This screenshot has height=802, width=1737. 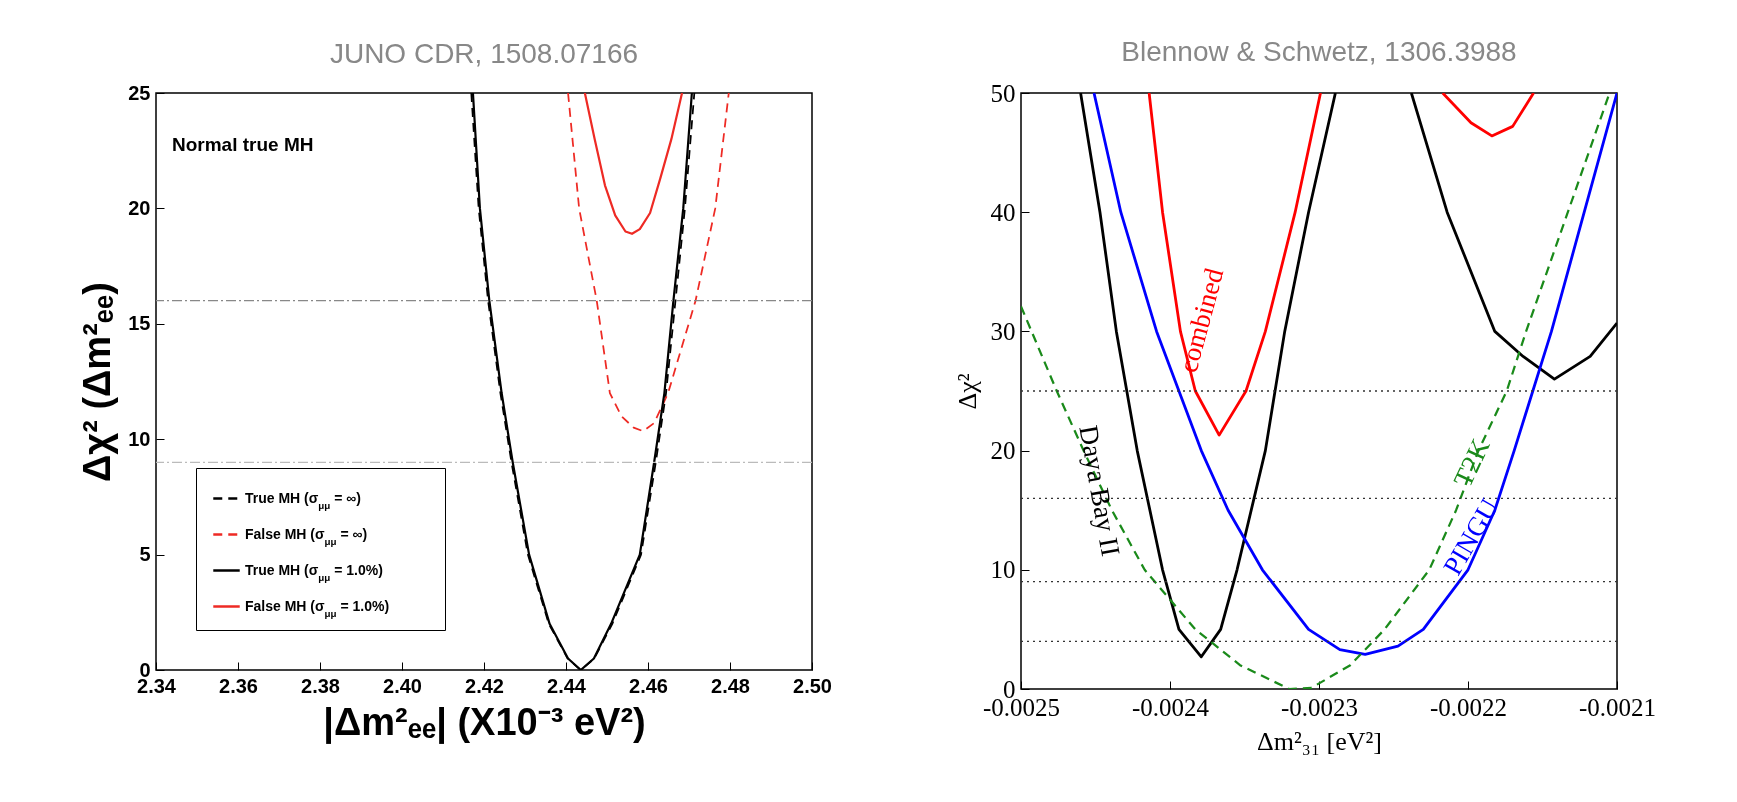 What do you see at coordinates (1170, 707) in the screenshot?
I see `x-tick-label: -0.0024` at bounding box center [1170, 707].